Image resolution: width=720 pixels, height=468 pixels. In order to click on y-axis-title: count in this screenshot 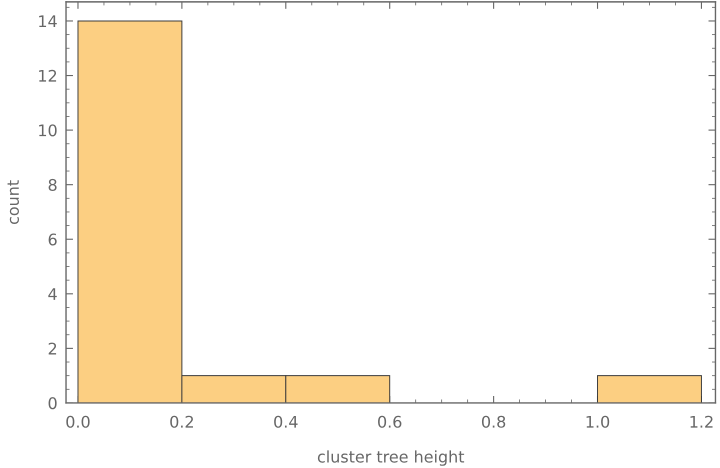, I will do `click(13, 202)`.